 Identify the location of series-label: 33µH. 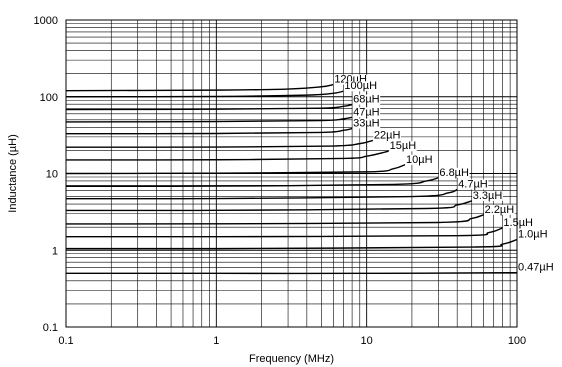
(366, 124).